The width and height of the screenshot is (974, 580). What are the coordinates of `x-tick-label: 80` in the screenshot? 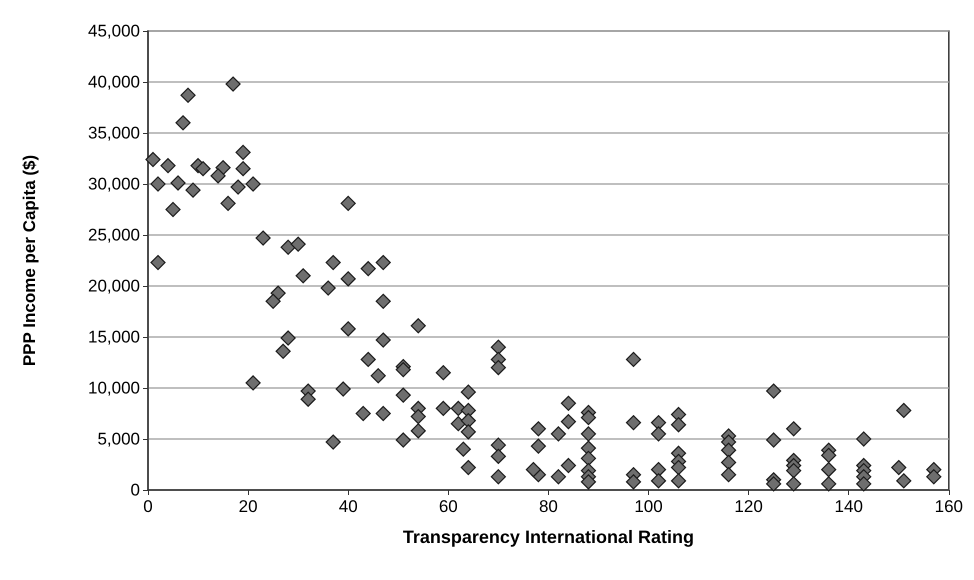 It's located at (548, 506).